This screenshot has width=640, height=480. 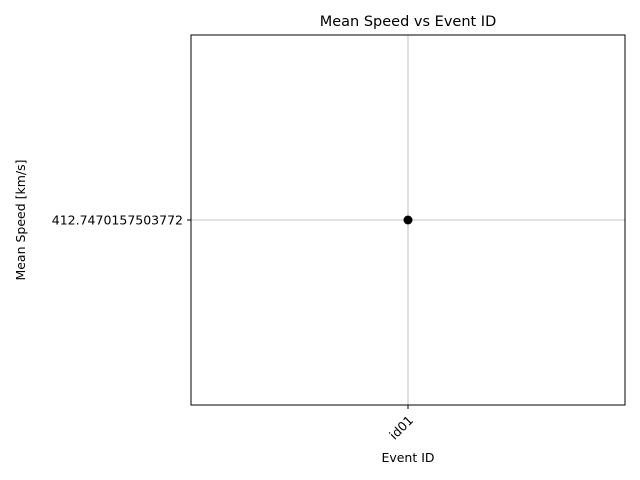 What do you see at coordinates (407, 457) in the screenshot?
I see `x-axis-label: Event ID` at bounding box center [407, 457].